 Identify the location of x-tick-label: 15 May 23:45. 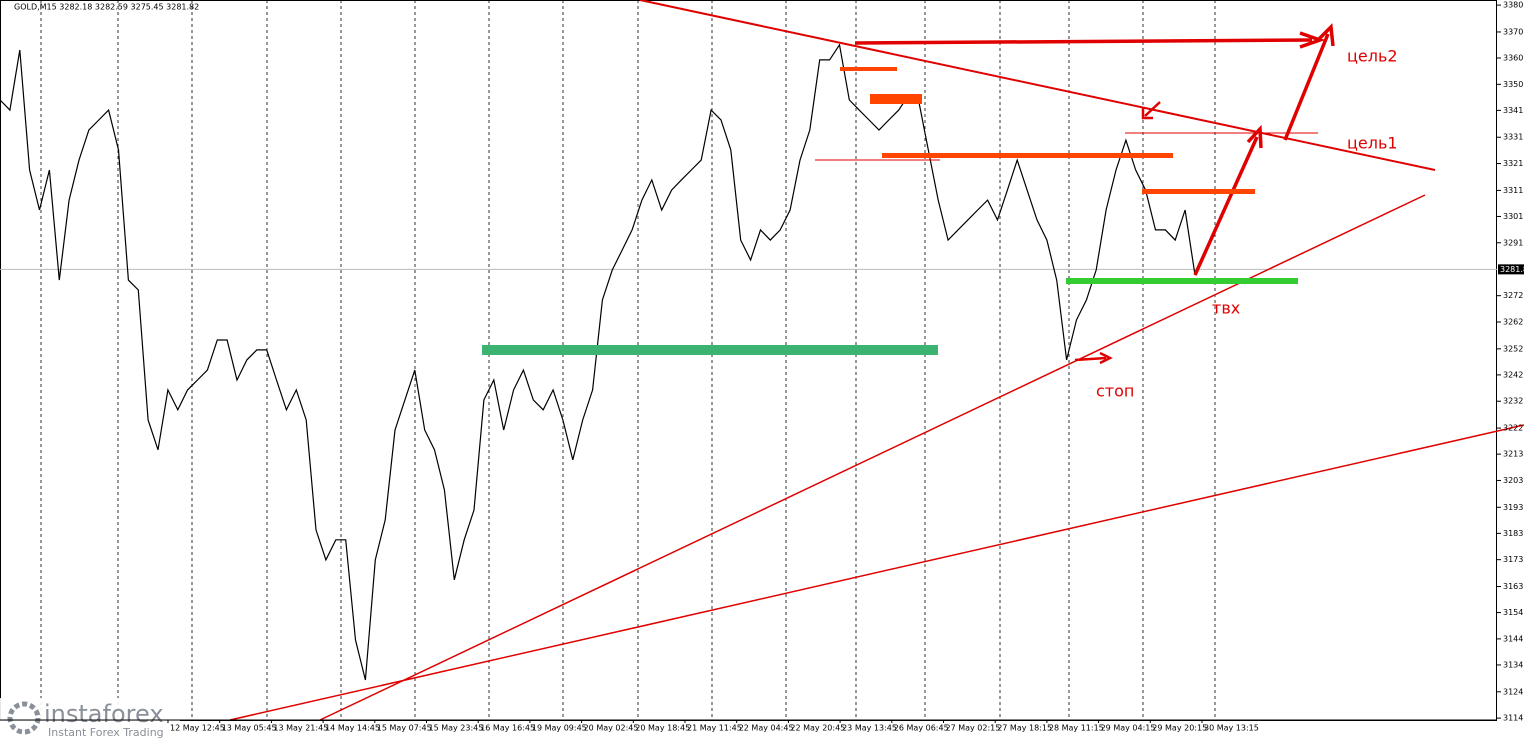
(456, 728).